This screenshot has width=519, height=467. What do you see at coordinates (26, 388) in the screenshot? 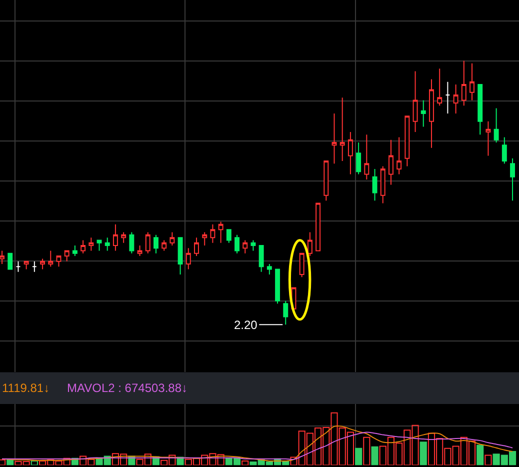
I see `text: 1119.81↓` at bounding box center [26, 388].